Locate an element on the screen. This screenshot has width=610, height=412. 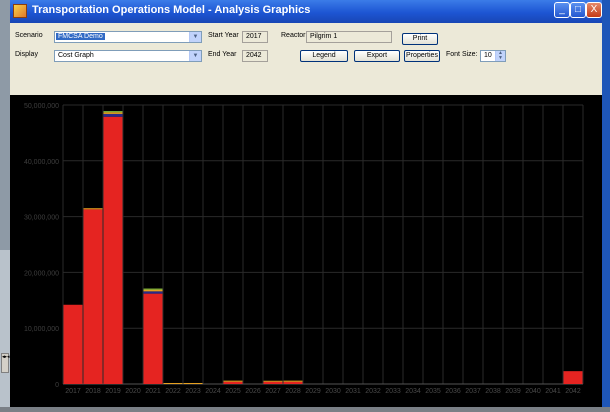
legend-button: Legend is located at coordinates (324, 56).